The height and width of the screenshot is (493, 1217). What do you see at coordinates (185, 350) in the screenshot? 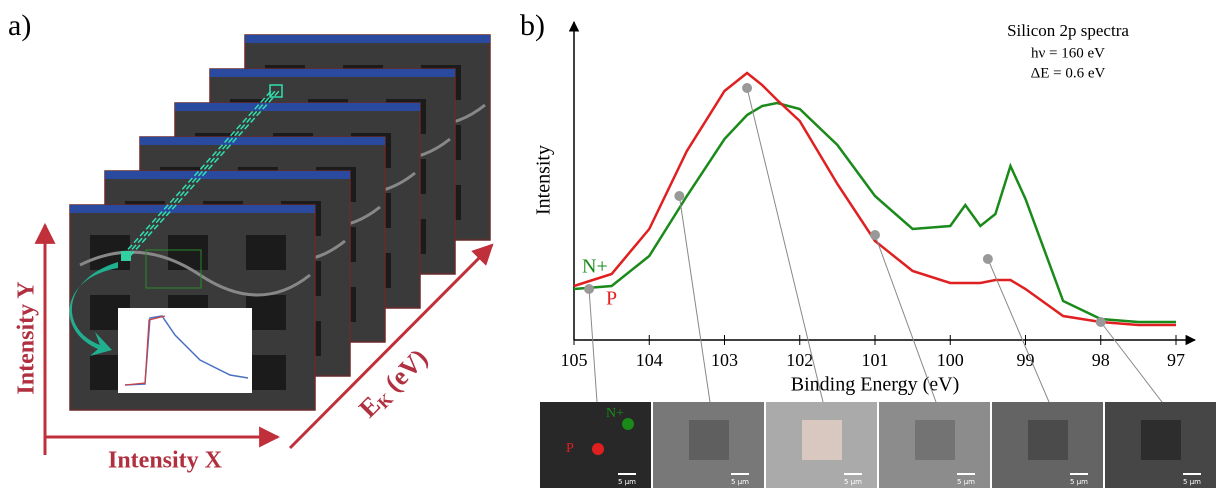
I see `inset` at bounding box center [185, 350].